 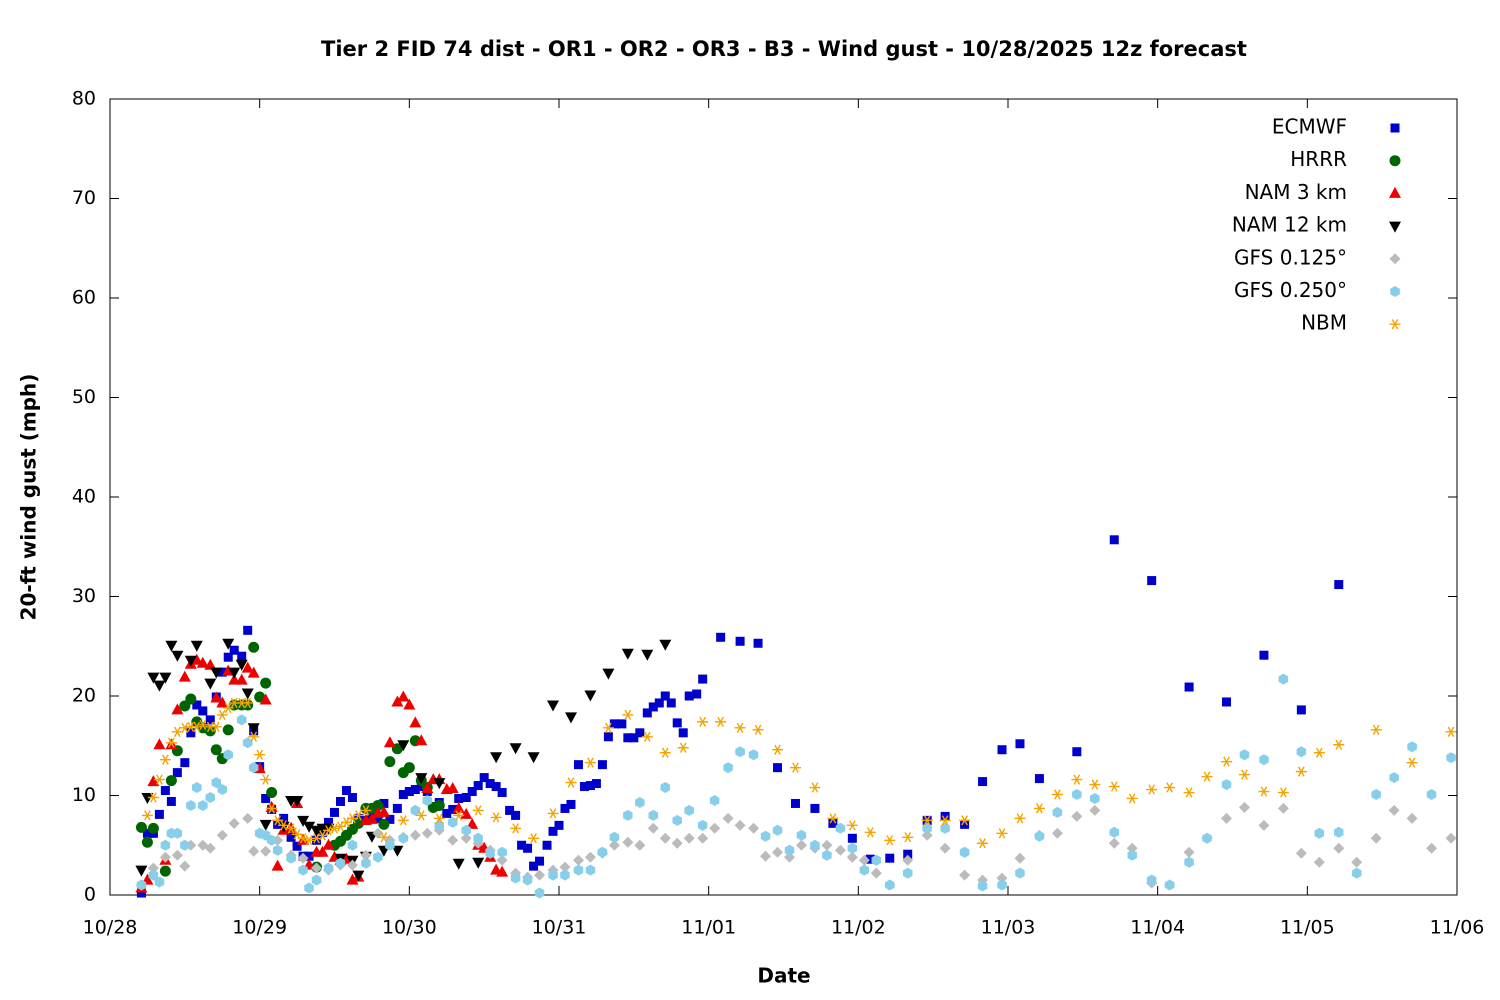 What do you see at coordinates (1395, 291) in the screenshot?
I see `legend-marker` at bounding box center [1395, 291].